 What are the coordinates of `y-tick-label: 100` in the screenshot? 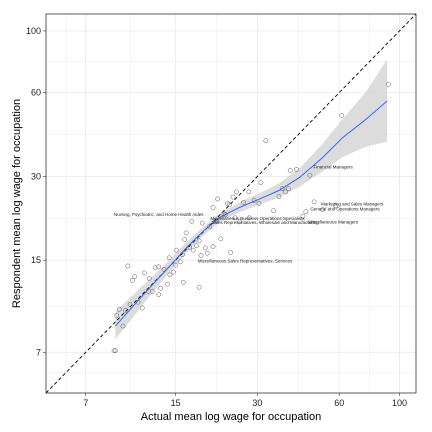 It's located at (33, 31).